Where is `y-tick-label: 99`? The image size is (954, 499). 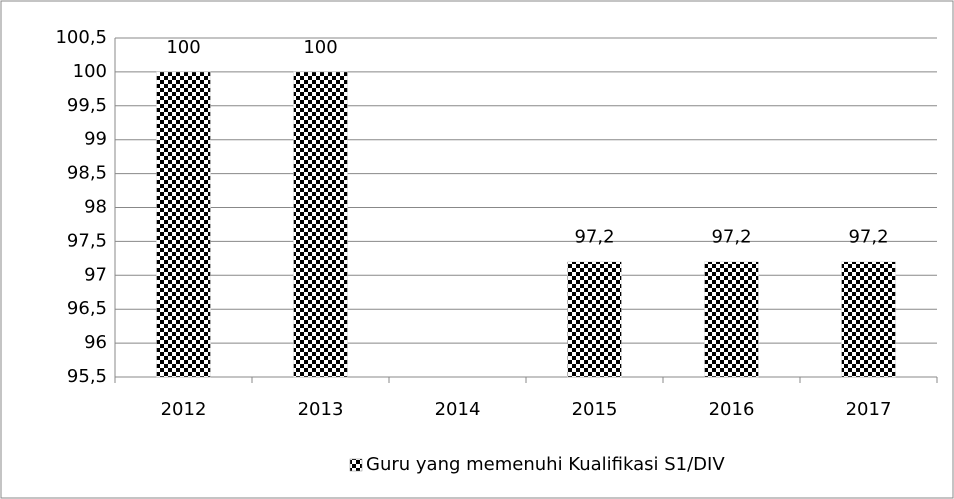
y-tick-label: 99 is located at coordinates (95, 139).